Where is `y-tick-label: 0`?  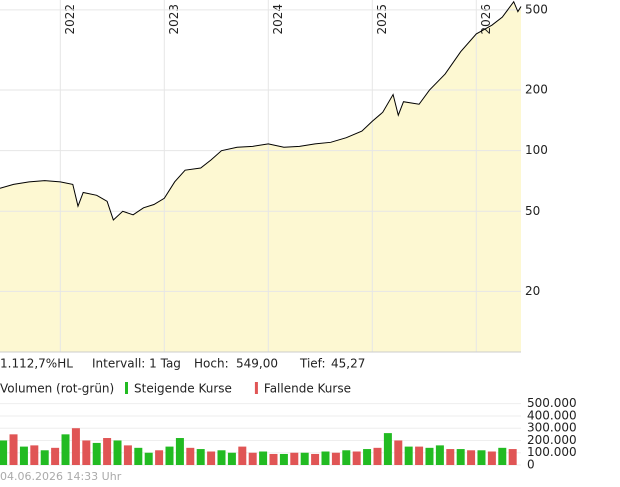 y-tick-label: 0 is located at coordinates (531, 465).